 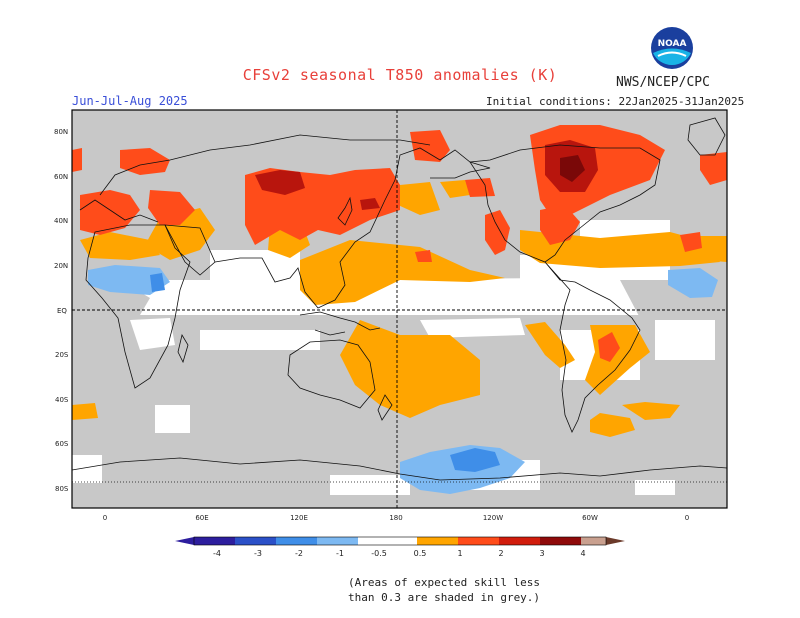 I want to click on colorbar-min-arrow, so click(x=184, y=541).